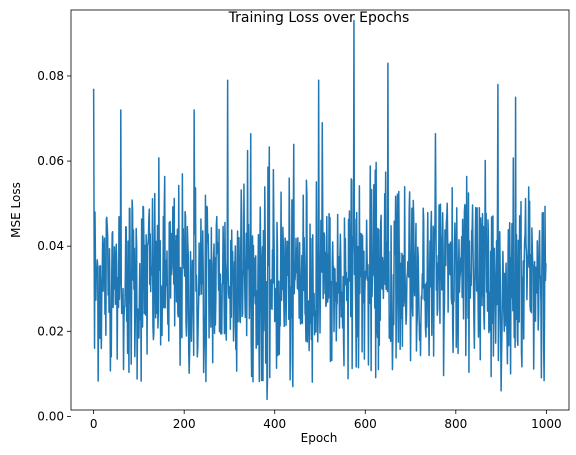 The image size is (576, 455). What do you see at coordinates (455, 424) in the screenshot?
I see `x-tick-label: 800` at bounding box center [455, 424].